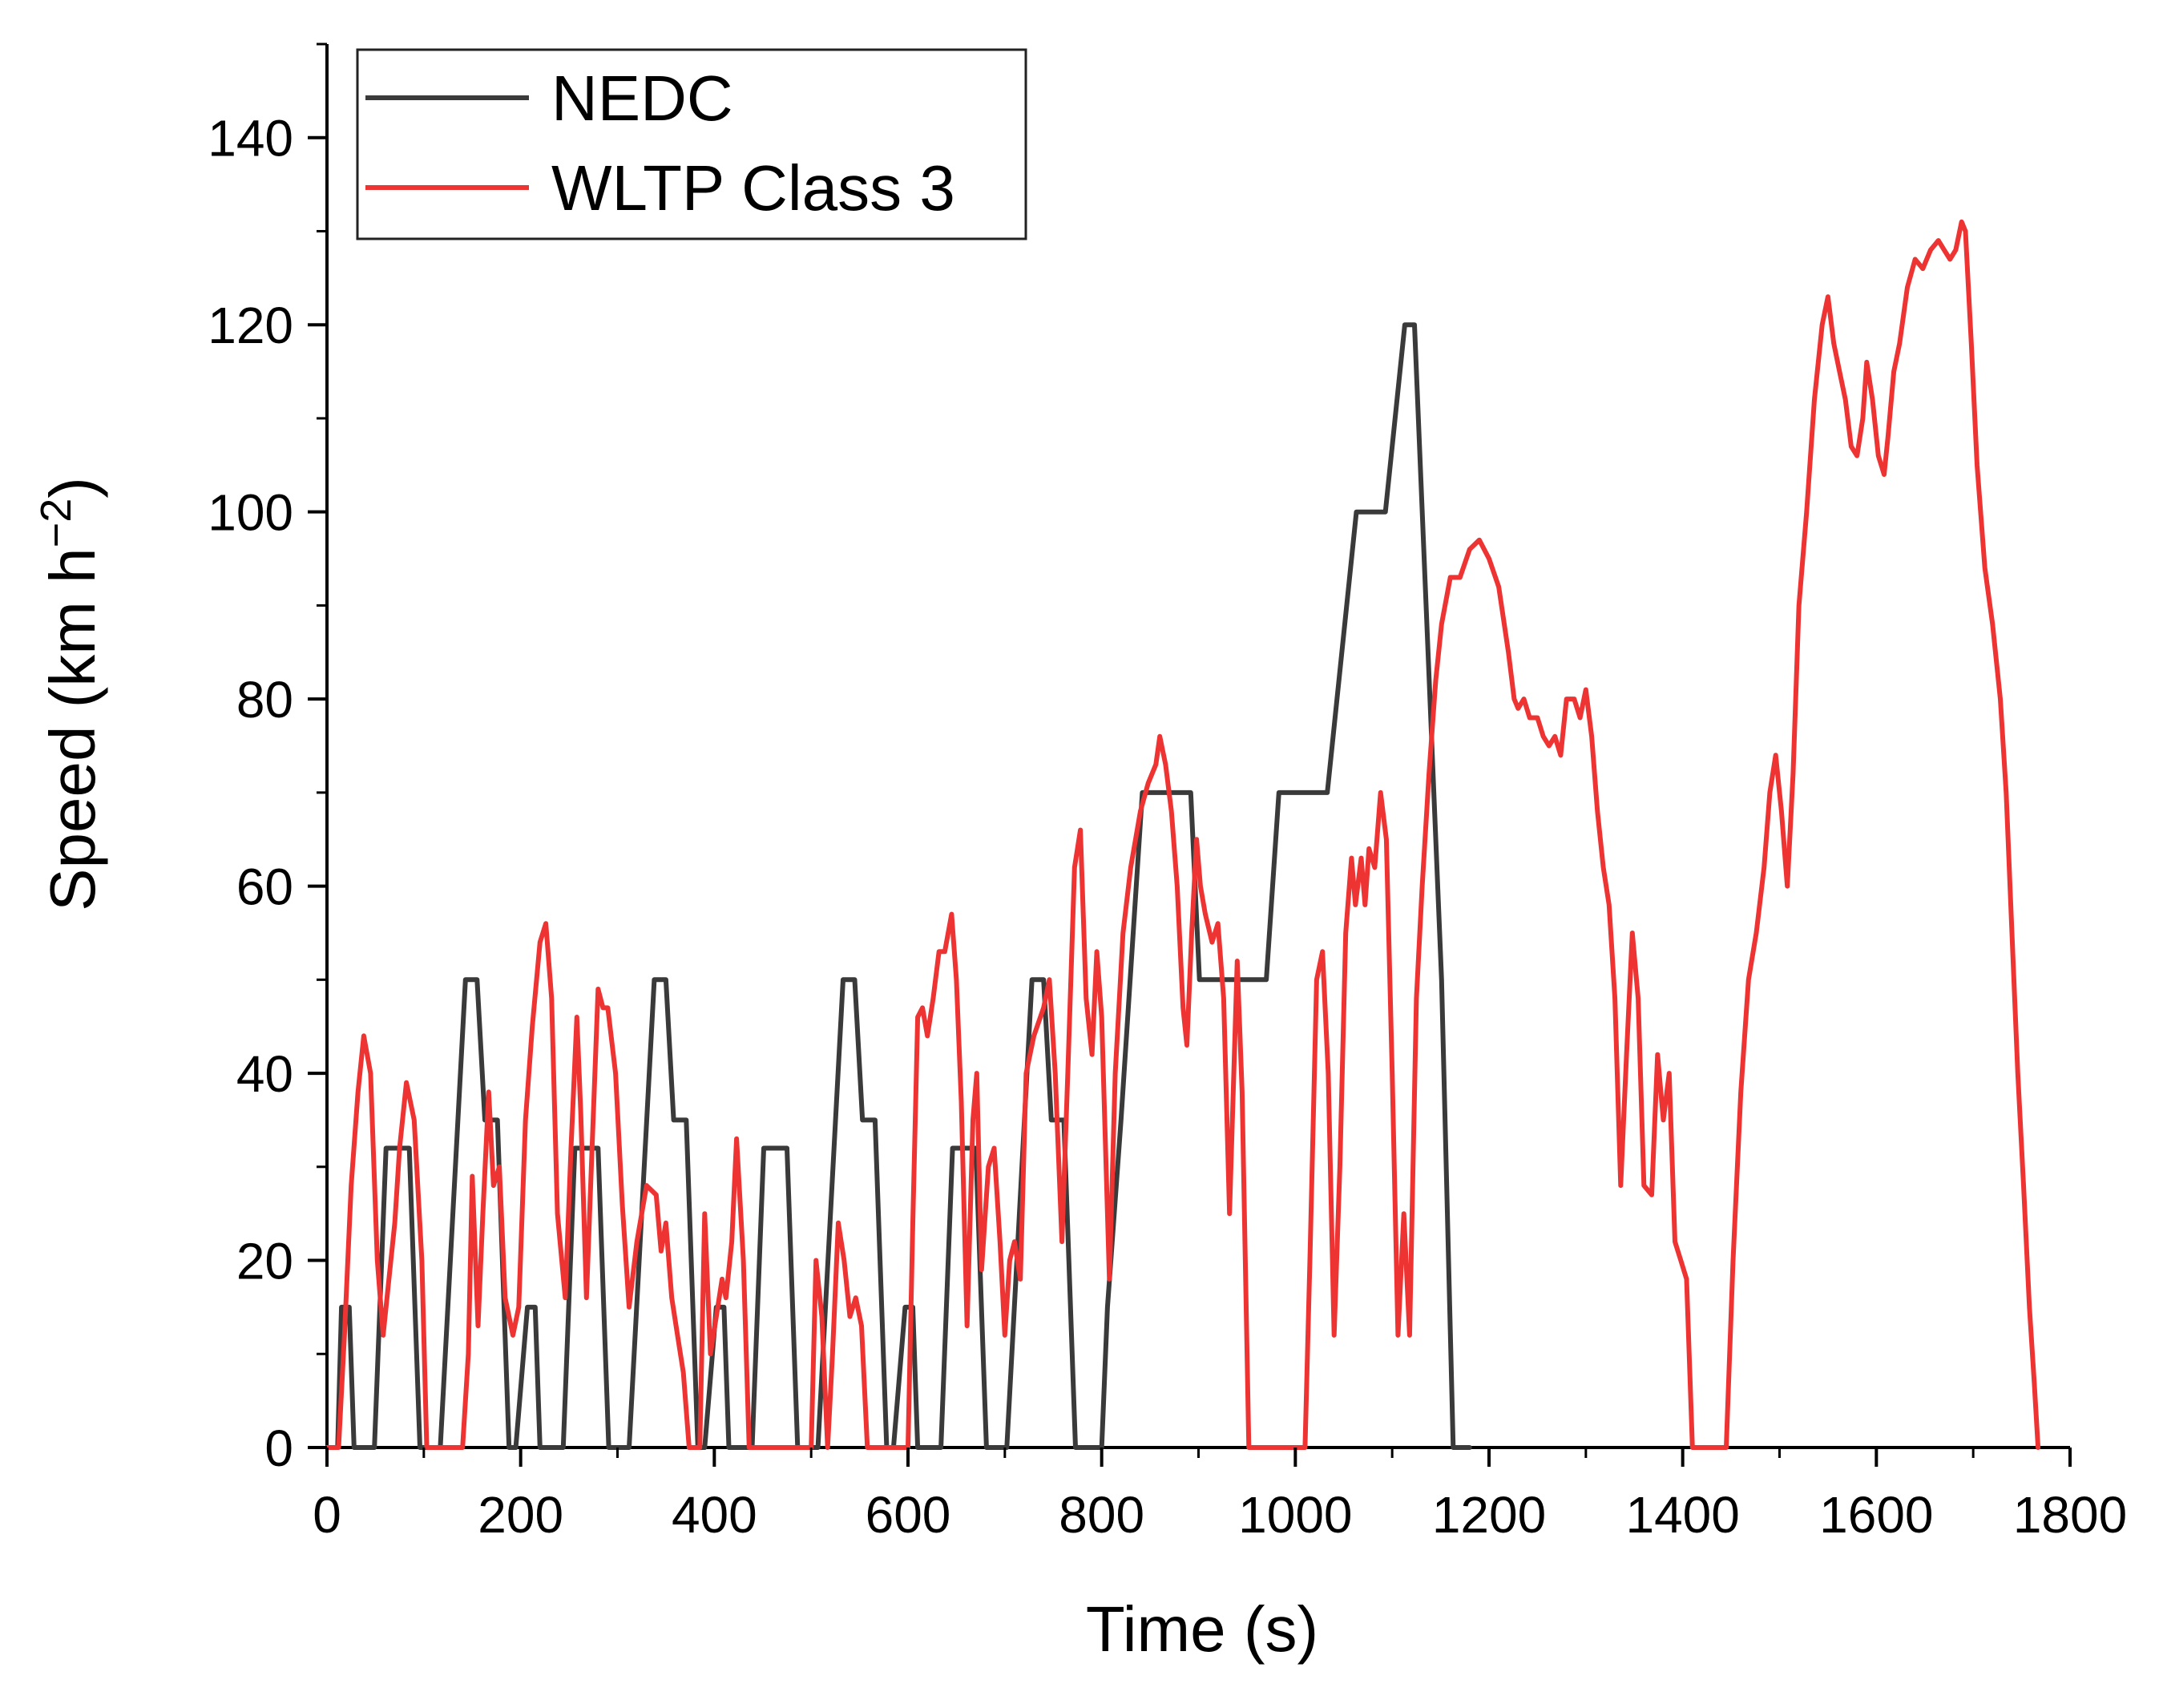  I want to click on x-tick-label: 0, so click(327, 1515).